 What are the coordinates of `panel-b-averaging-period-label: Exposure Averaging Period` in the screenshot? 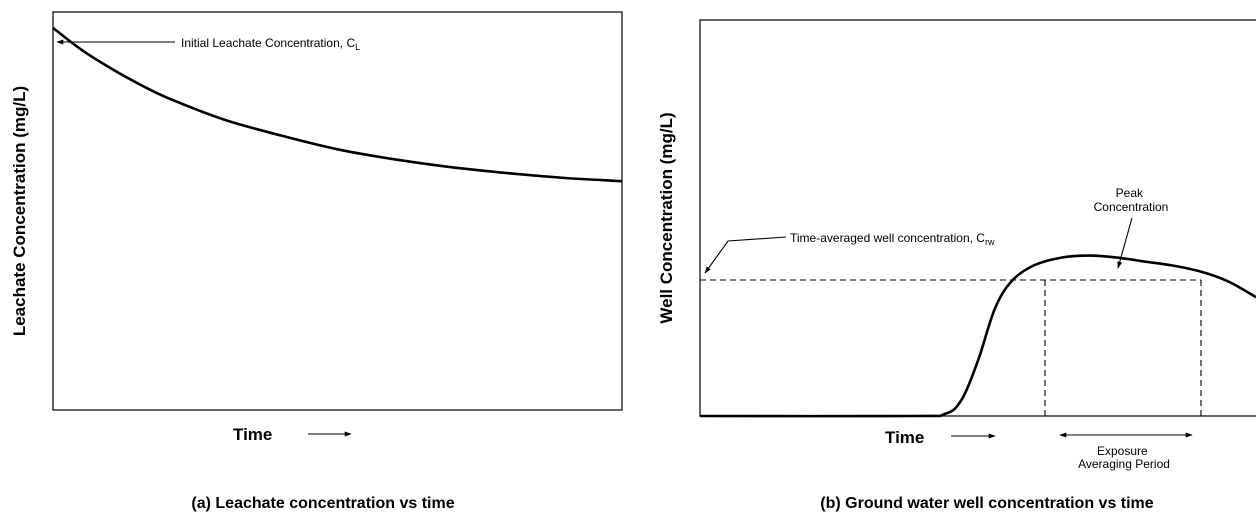 It's located at (1124, 457).